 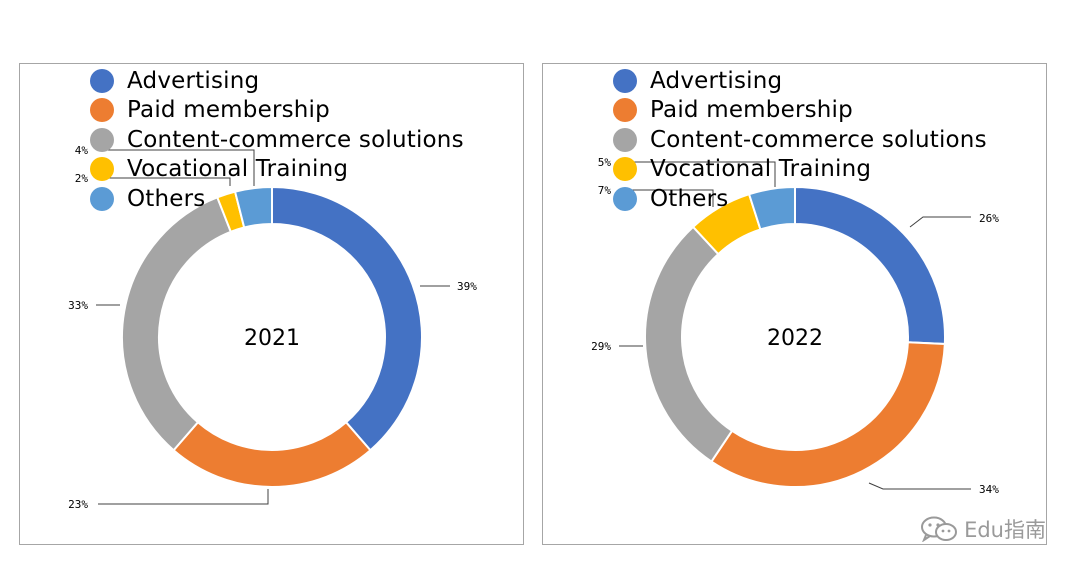 I want to click on data-label: 34%, so click(x=989, y=489).